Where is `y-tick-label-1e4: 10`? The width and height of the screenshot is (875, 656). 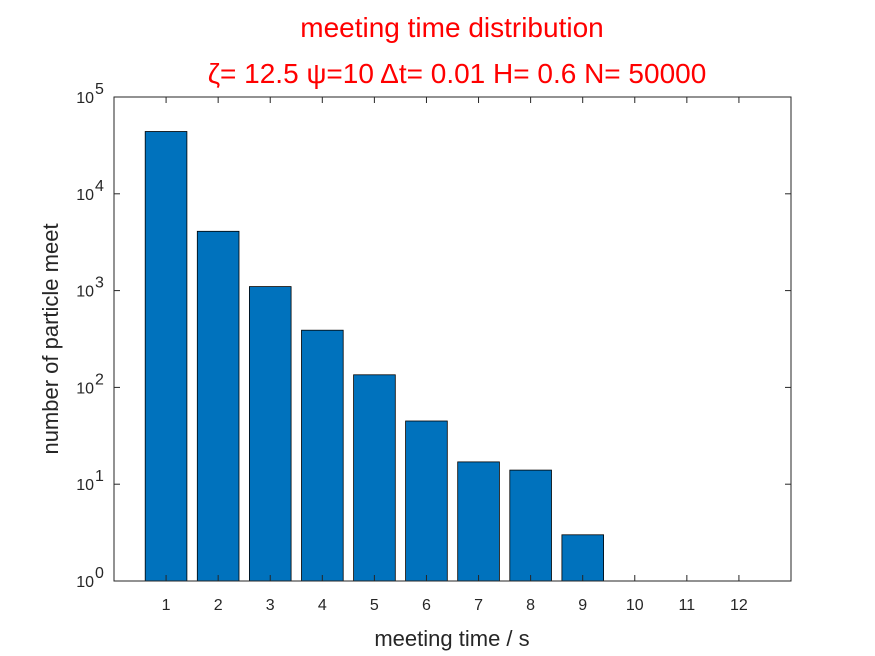
y-tick-label-1e4: 10 is located at coordinates (85, 195).